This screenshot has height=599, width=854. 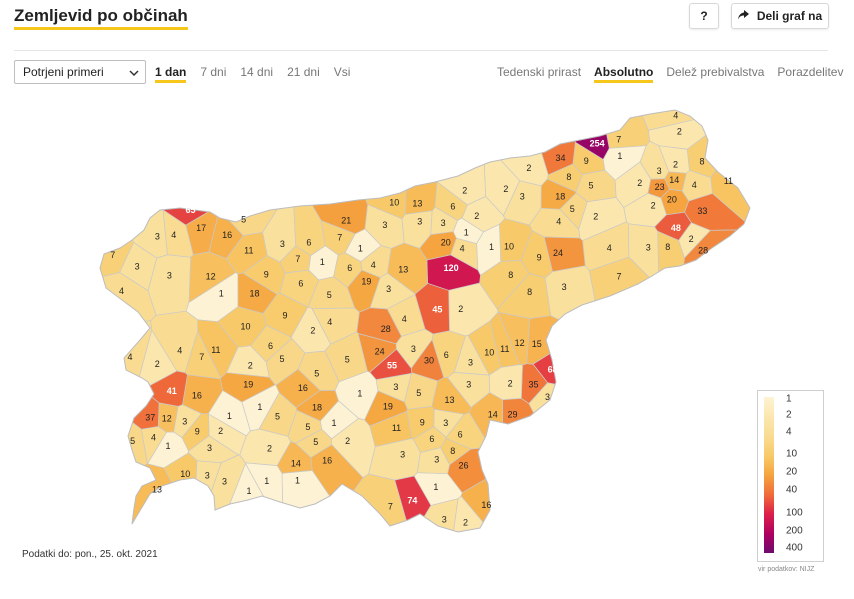 I want to click on tab-1-dan: 1 dan, so click(x=171, y=74).